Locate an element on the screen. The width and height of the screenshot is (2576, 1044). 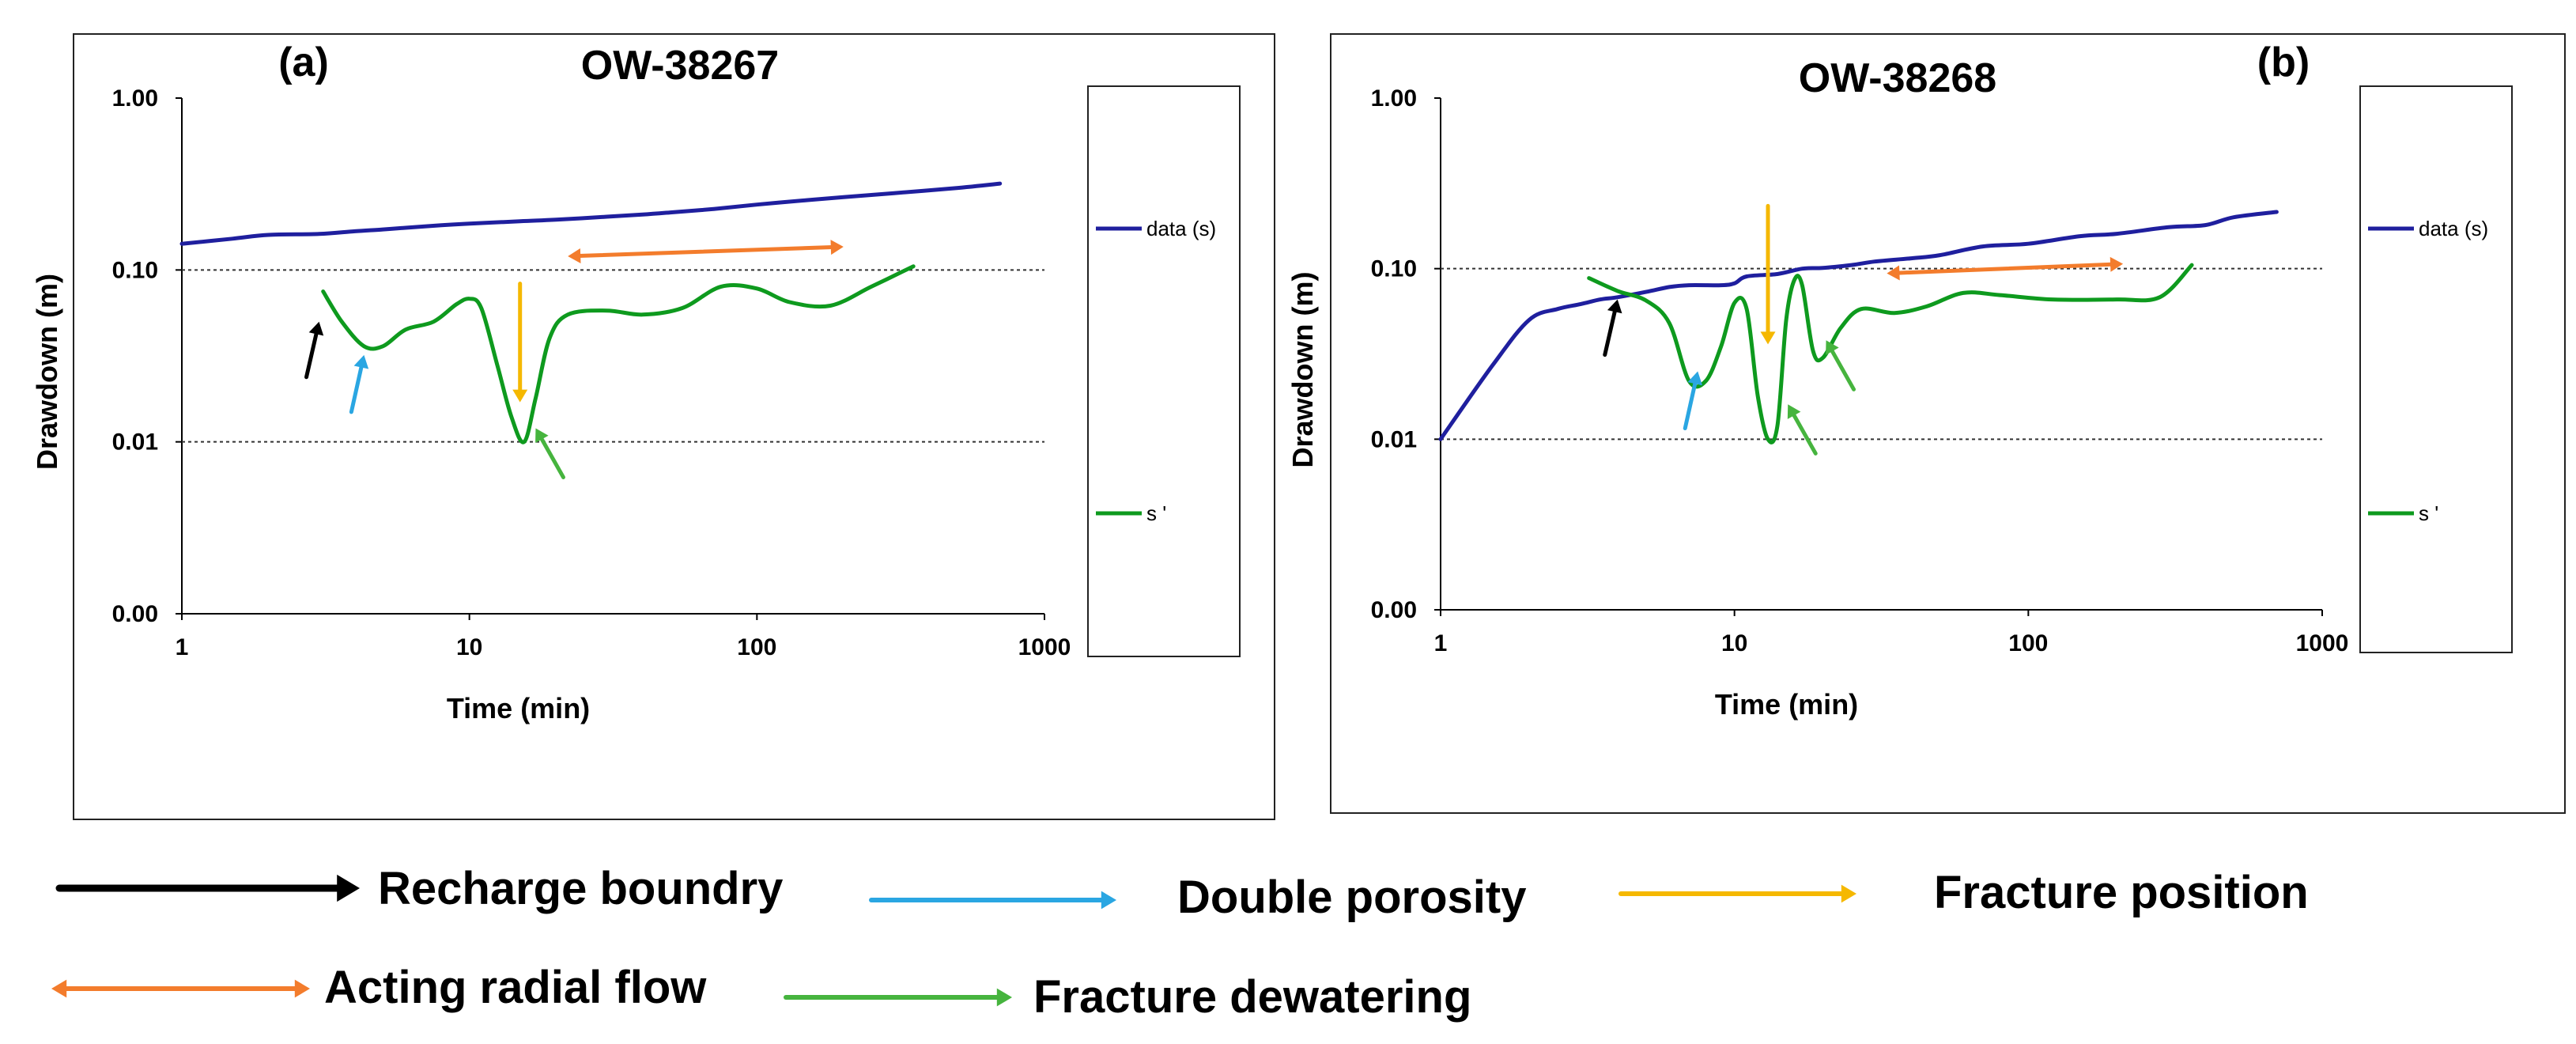
key-label: Double porosity is located at coordinates (1351, 898).